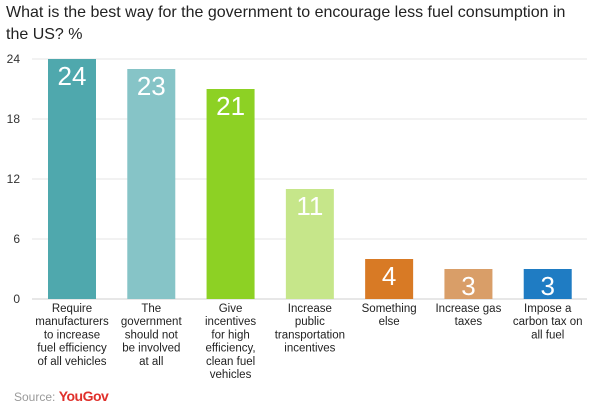 Image resolution: width=593 pixels, height=409 pixels. What do you see at coordinates (230, 106) in the screenshot?
I see `data-label: 21` at bounding box center [230, 106].